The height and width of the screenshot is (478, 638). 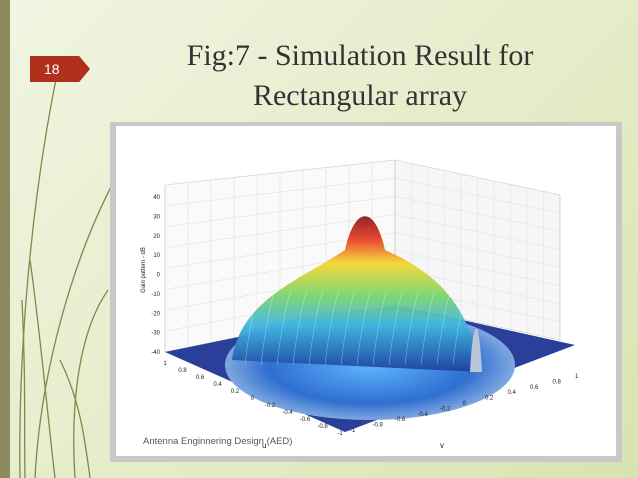 I want to click on v-tick-label: 0.8, so click(x=557, y=382).